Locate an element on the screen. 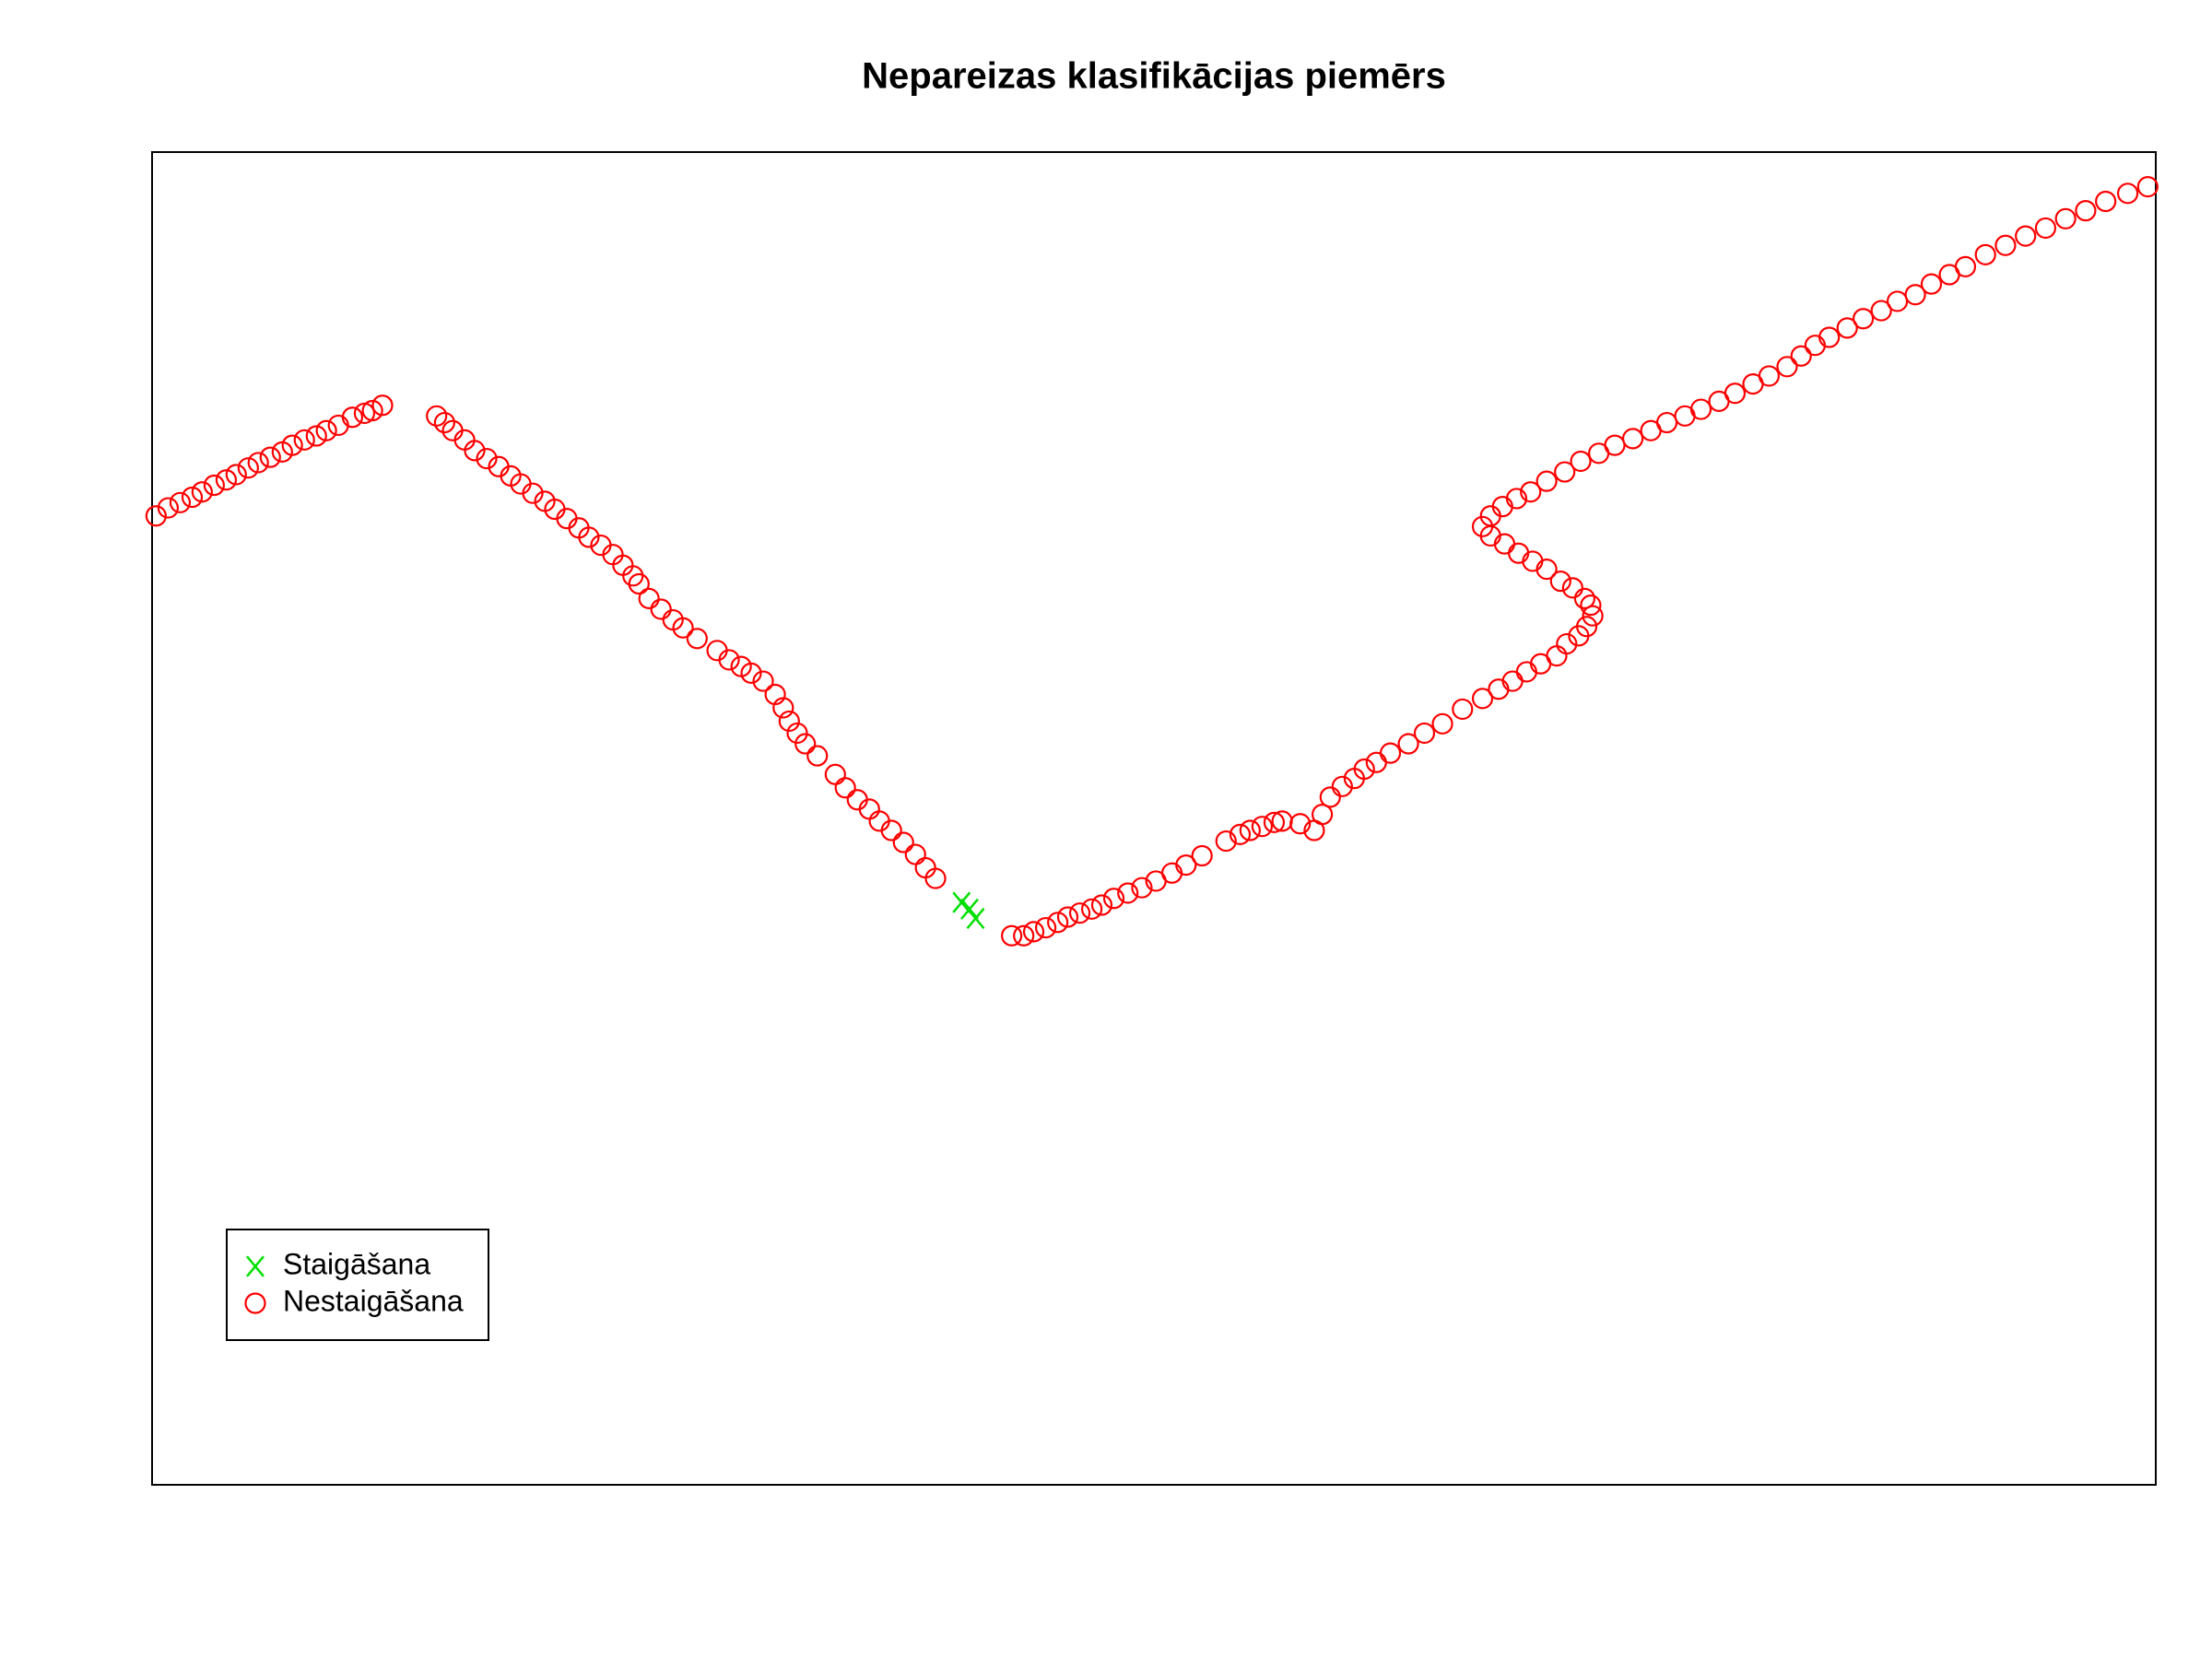 The image size is (2212, 1659). legend-frame is located at coordinates (357, 1285).